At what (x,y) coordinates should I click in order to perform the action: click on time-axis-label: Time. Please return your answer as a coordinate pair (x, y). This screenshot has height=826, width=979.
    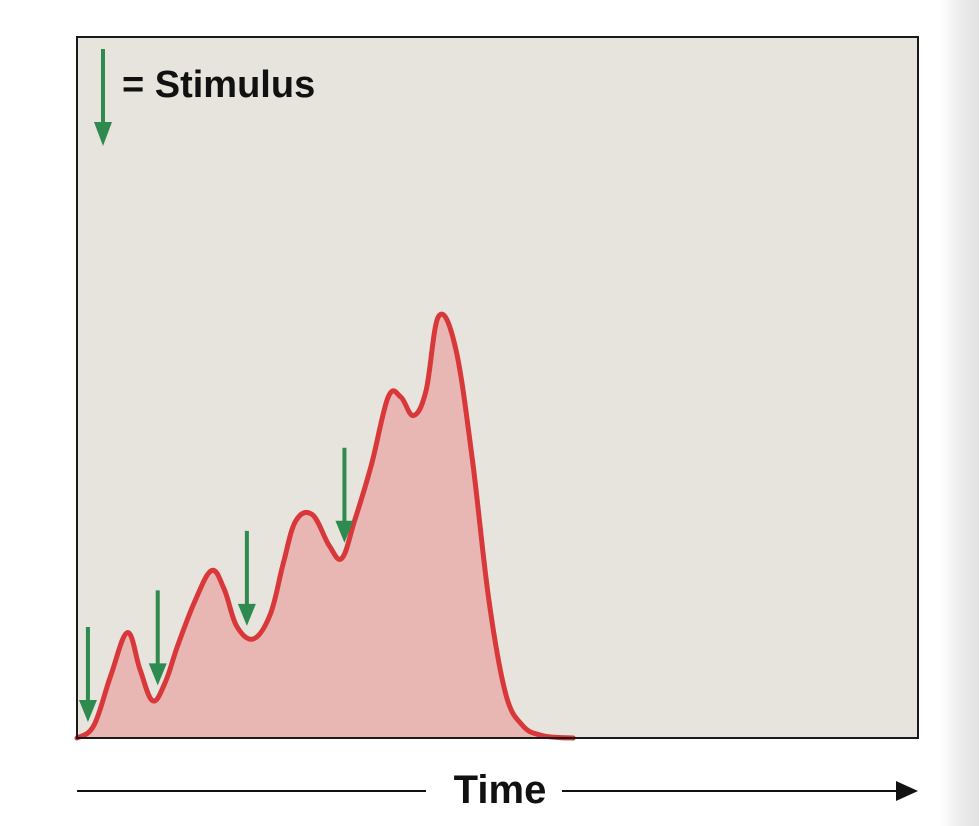
    Looking at the image, I should click on (500, 790).